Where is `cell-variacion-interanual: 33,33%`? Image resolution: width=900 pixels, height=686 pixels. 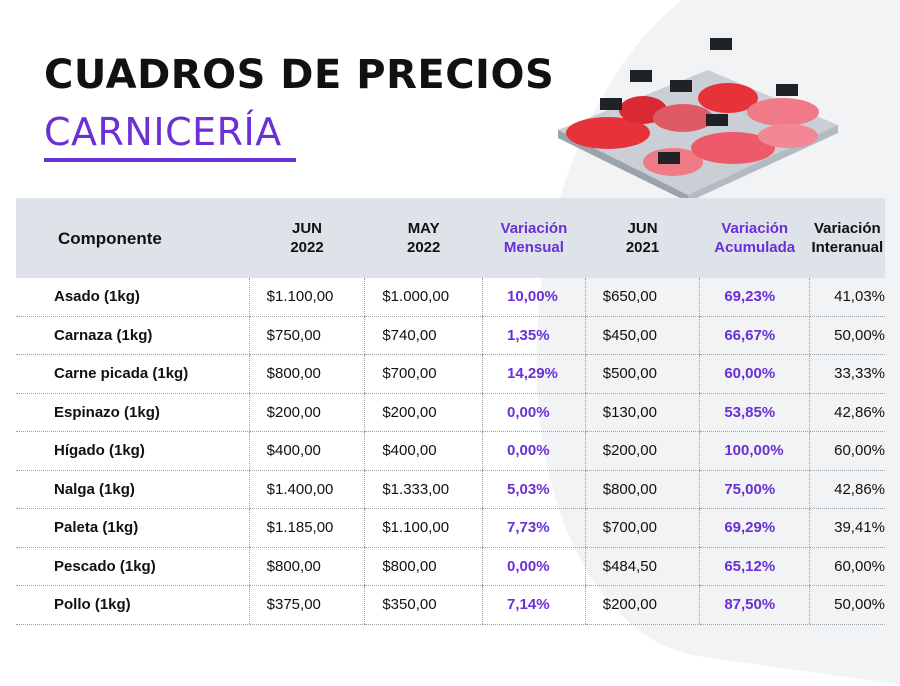 cell-variacion-interanual: 33,33% is located at coordinates (847, 374).